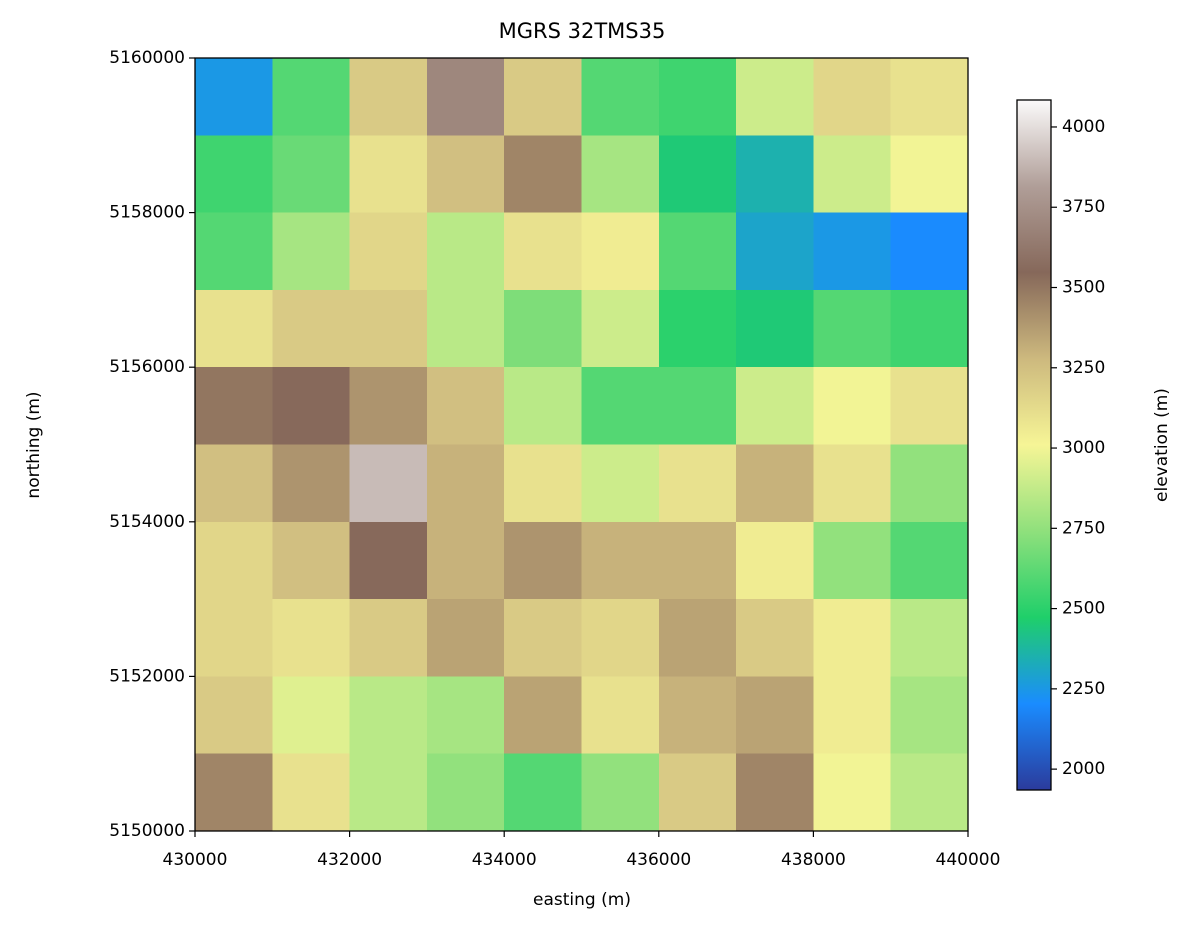 The width and height of the screenshot is (1195, 935). I want to click on colorbar-tick-label: 2250, so click(1083, 689).